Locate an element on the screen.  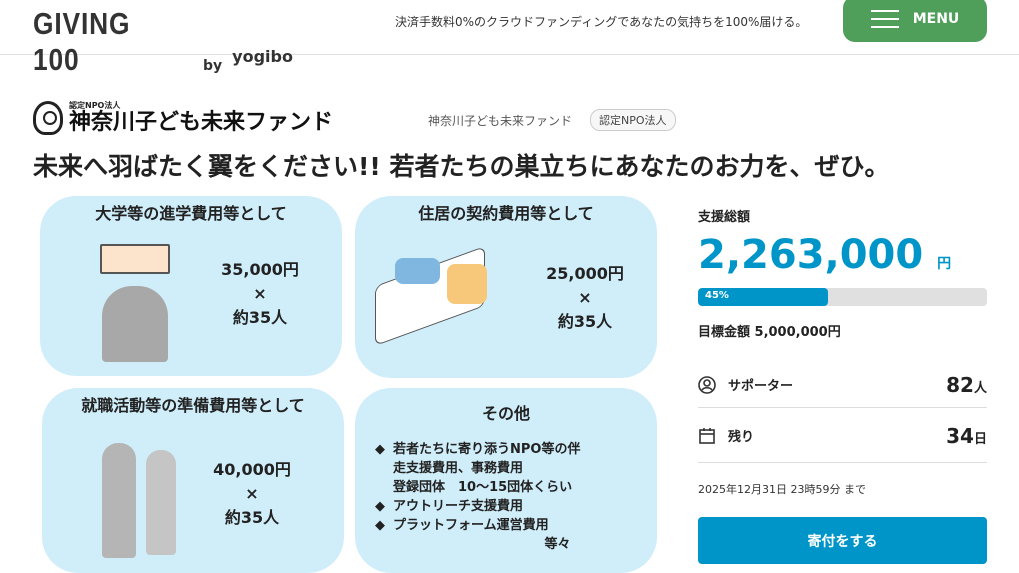
donate-button: 寄付をする is located at coordinates (842, 540).